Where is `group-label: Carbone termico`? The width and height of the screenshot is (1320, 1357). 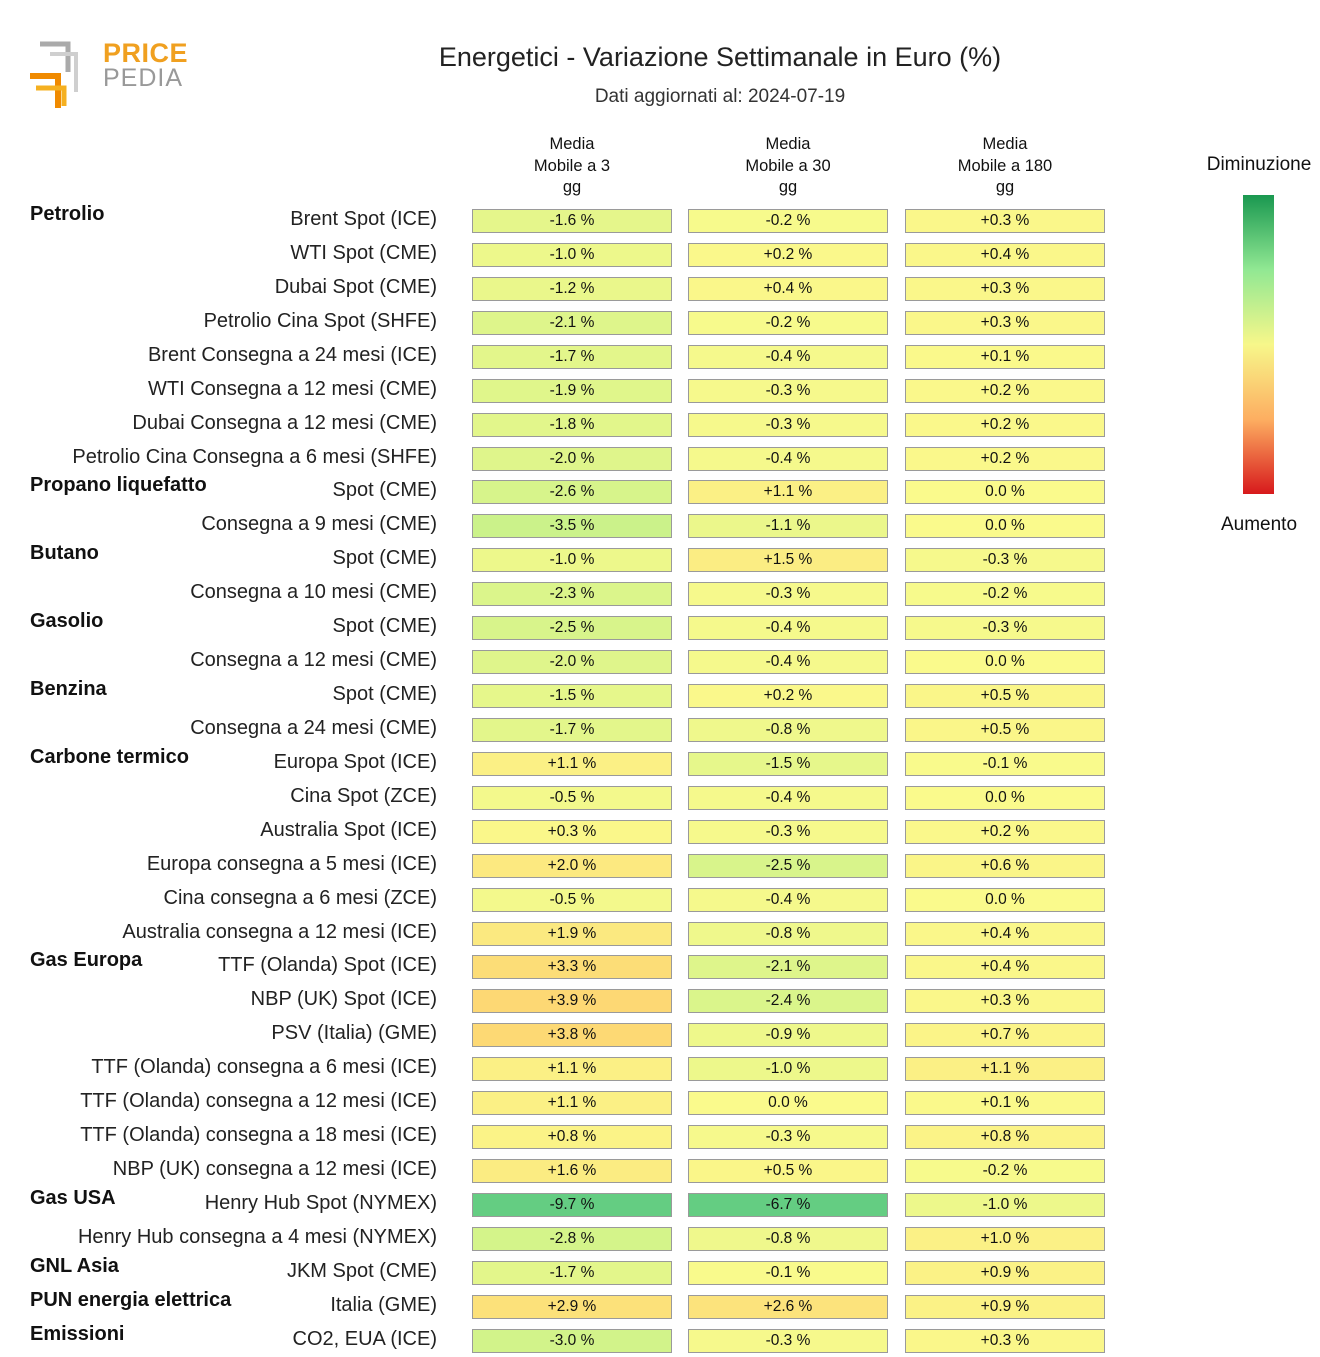
group-label: Carbone termico is located at coordinates (109, 756).